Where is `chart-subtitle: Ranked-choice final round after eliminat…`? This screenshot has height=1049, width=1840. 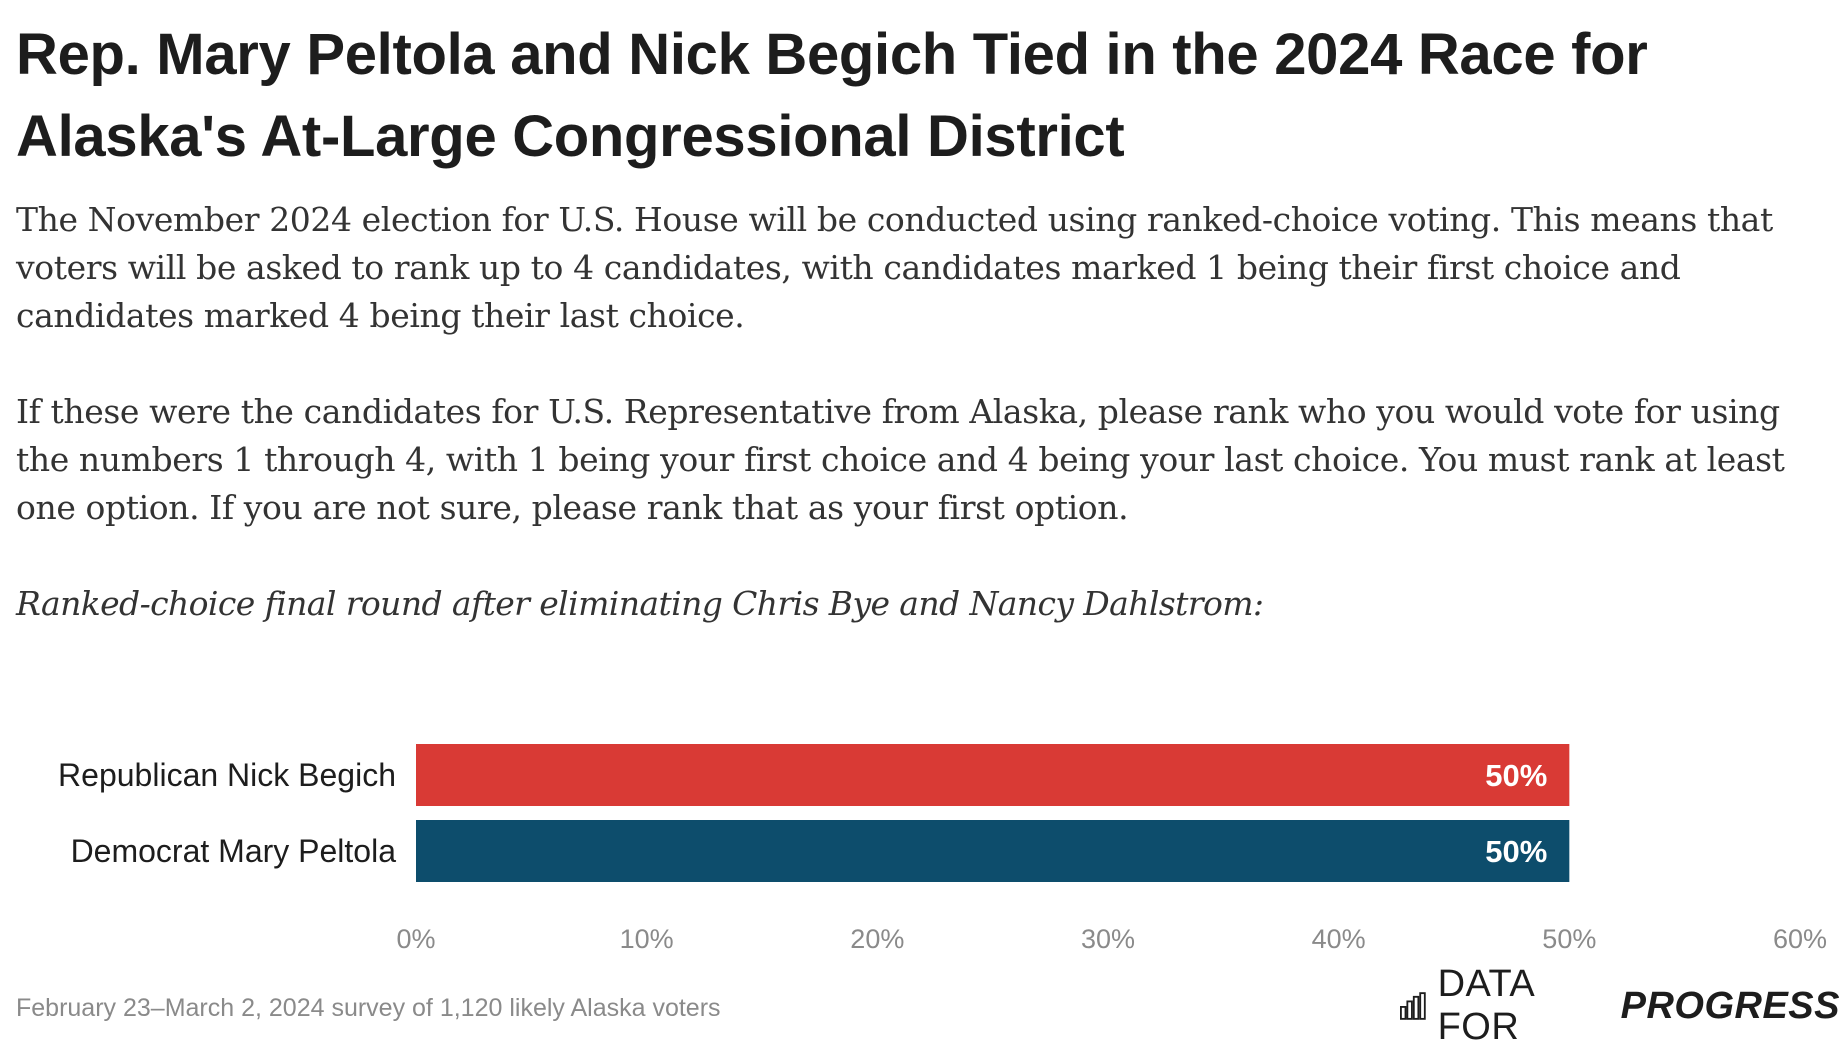 chart-subtitle: Ranked-choice final round after eliminat… is located at coordinates (640, 603).